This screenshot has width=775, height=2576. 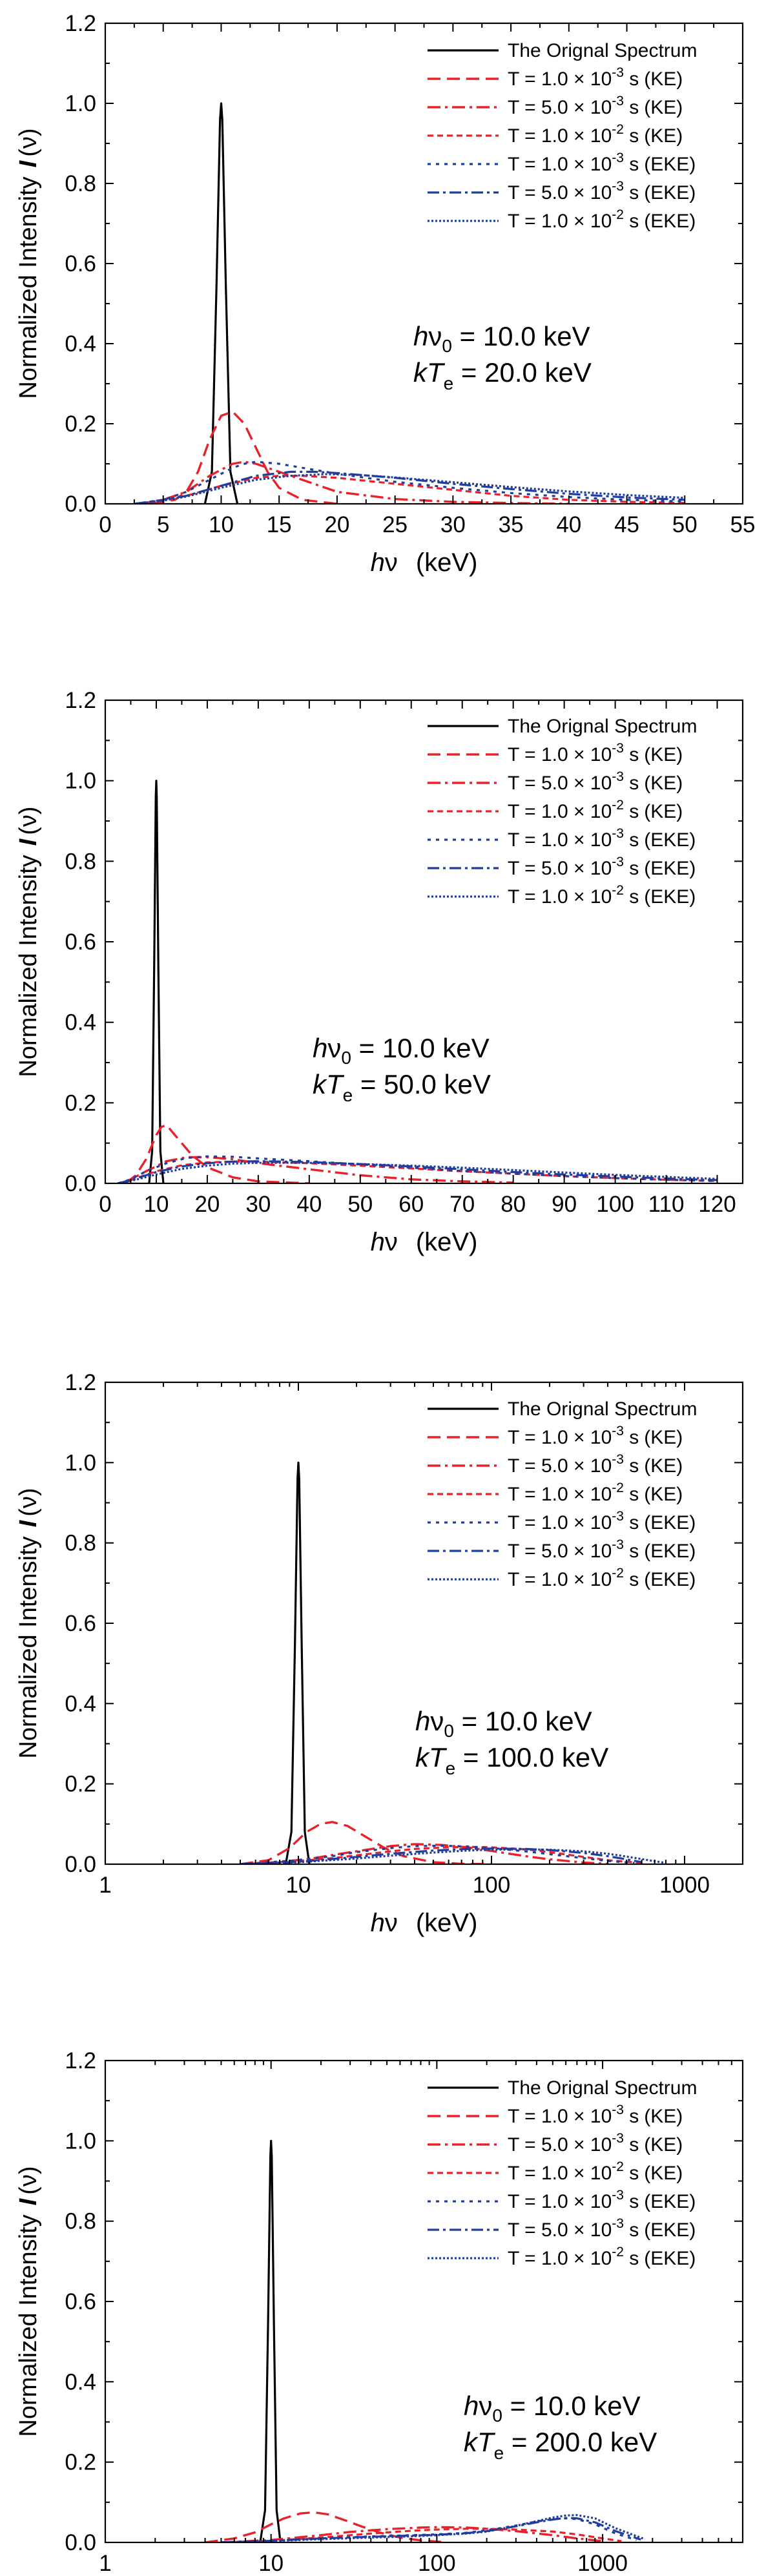 I want to click on x-tick-label: 40, so click(x=568, y=524).